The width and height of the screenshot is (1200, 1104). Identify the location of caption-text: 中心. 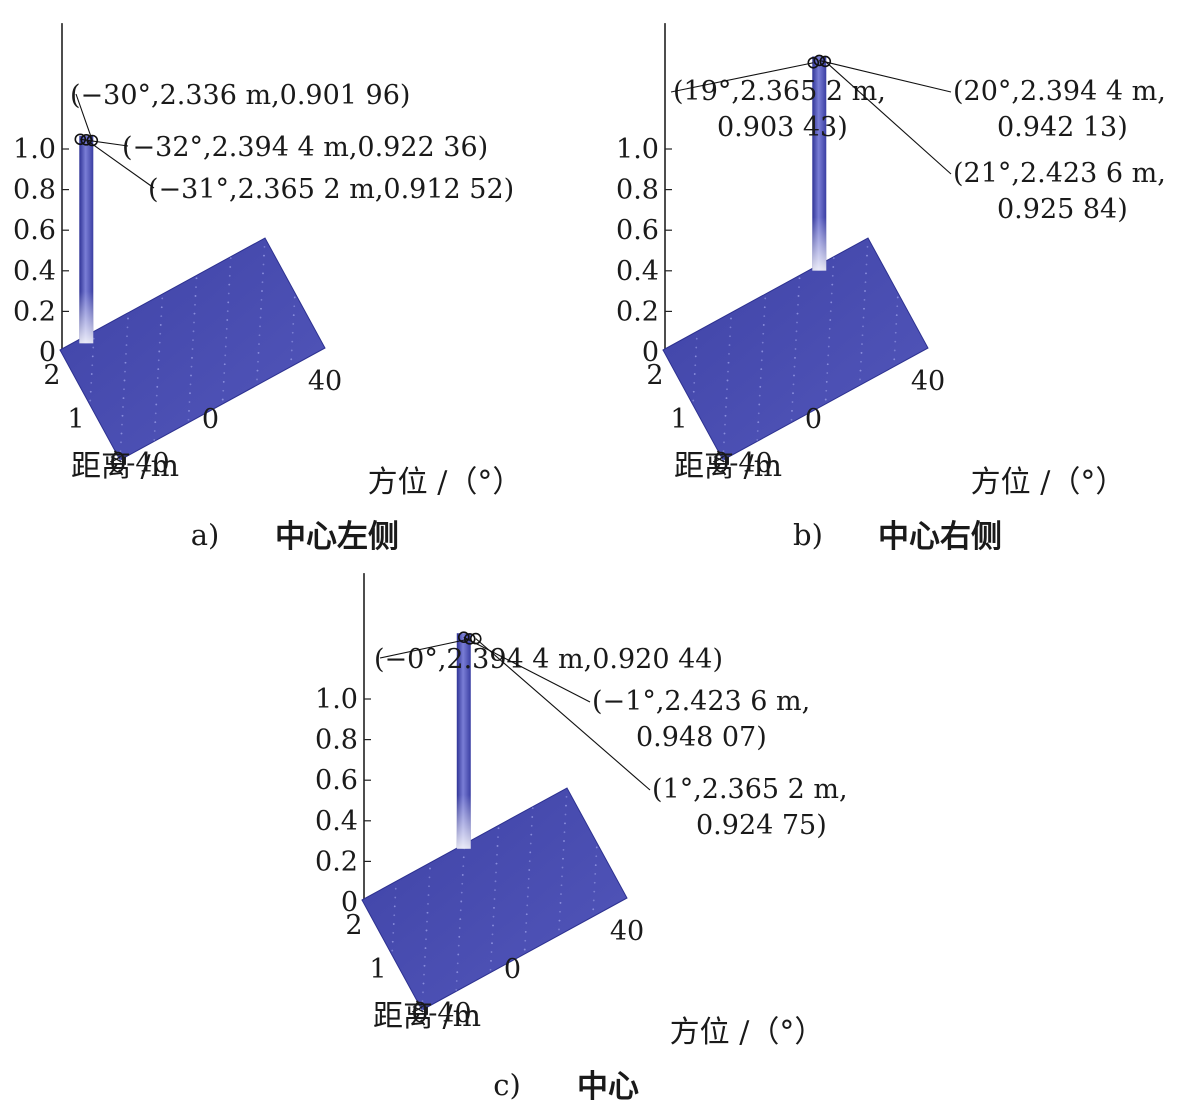
(608, 1086).